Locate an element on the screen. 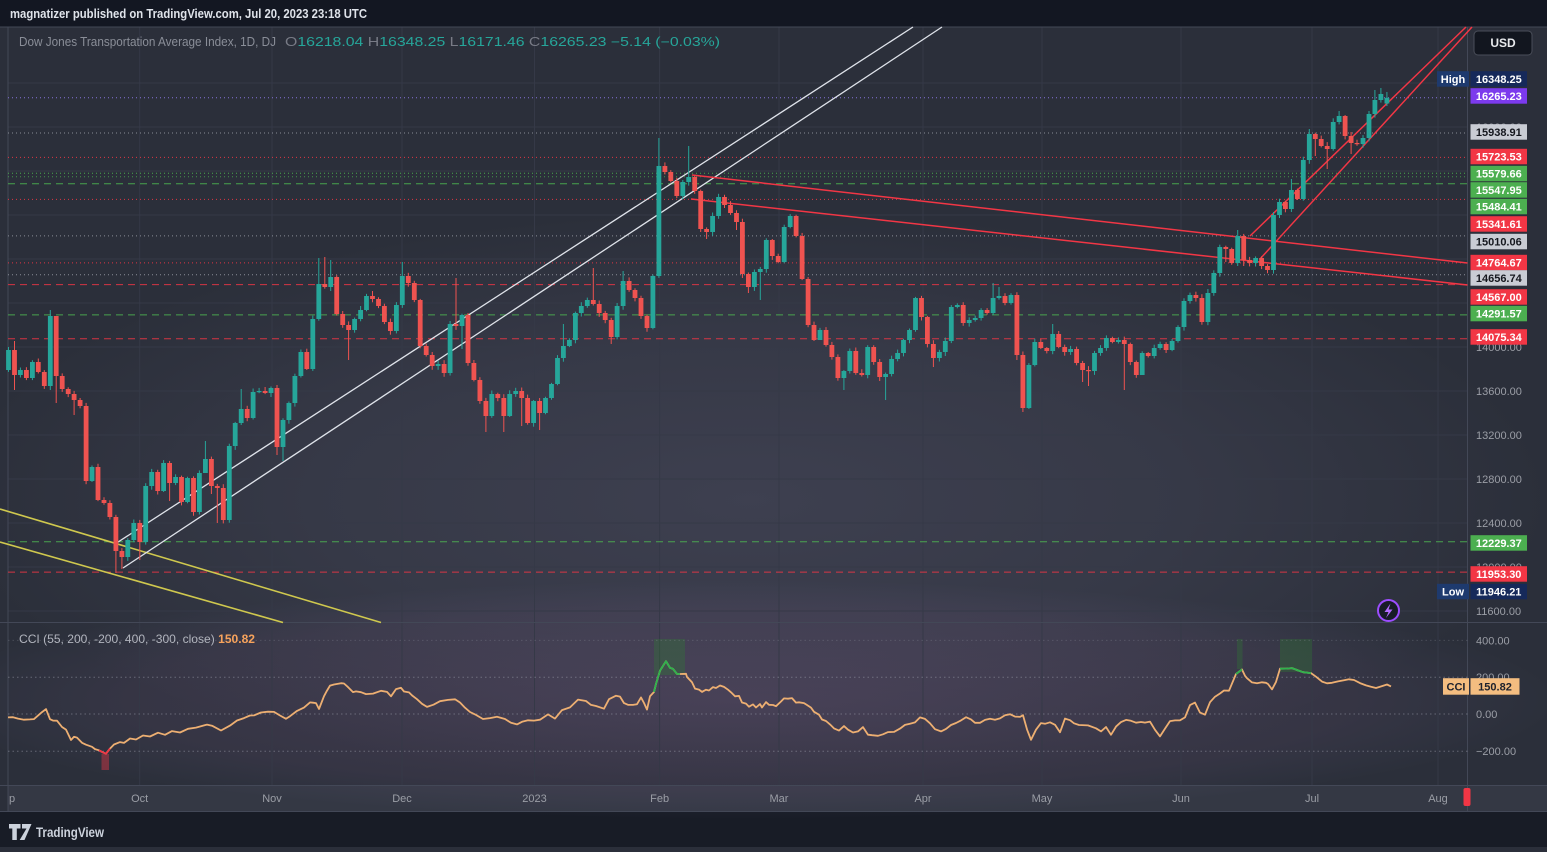 The height and width of the screenshot is (852, 1547). svg-text: 15010.06 is located at coordinates (1499, 242).